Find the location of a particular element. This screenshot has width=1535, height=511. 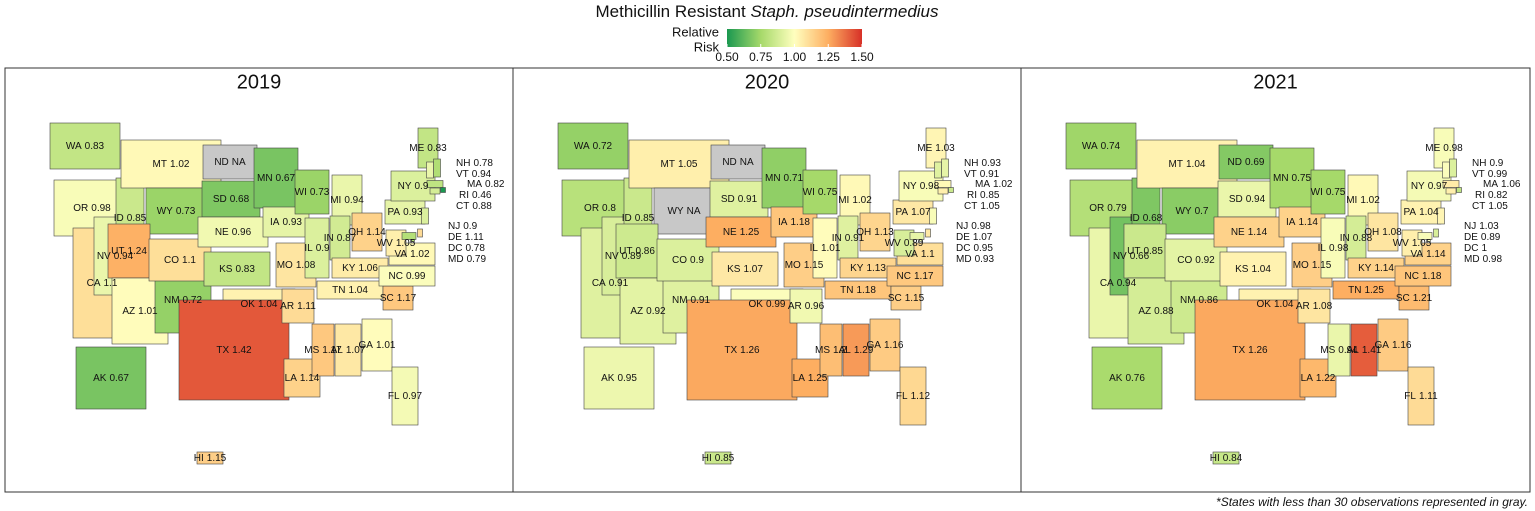

state-label: OR 0.8 is located at coordinates (600, 208).